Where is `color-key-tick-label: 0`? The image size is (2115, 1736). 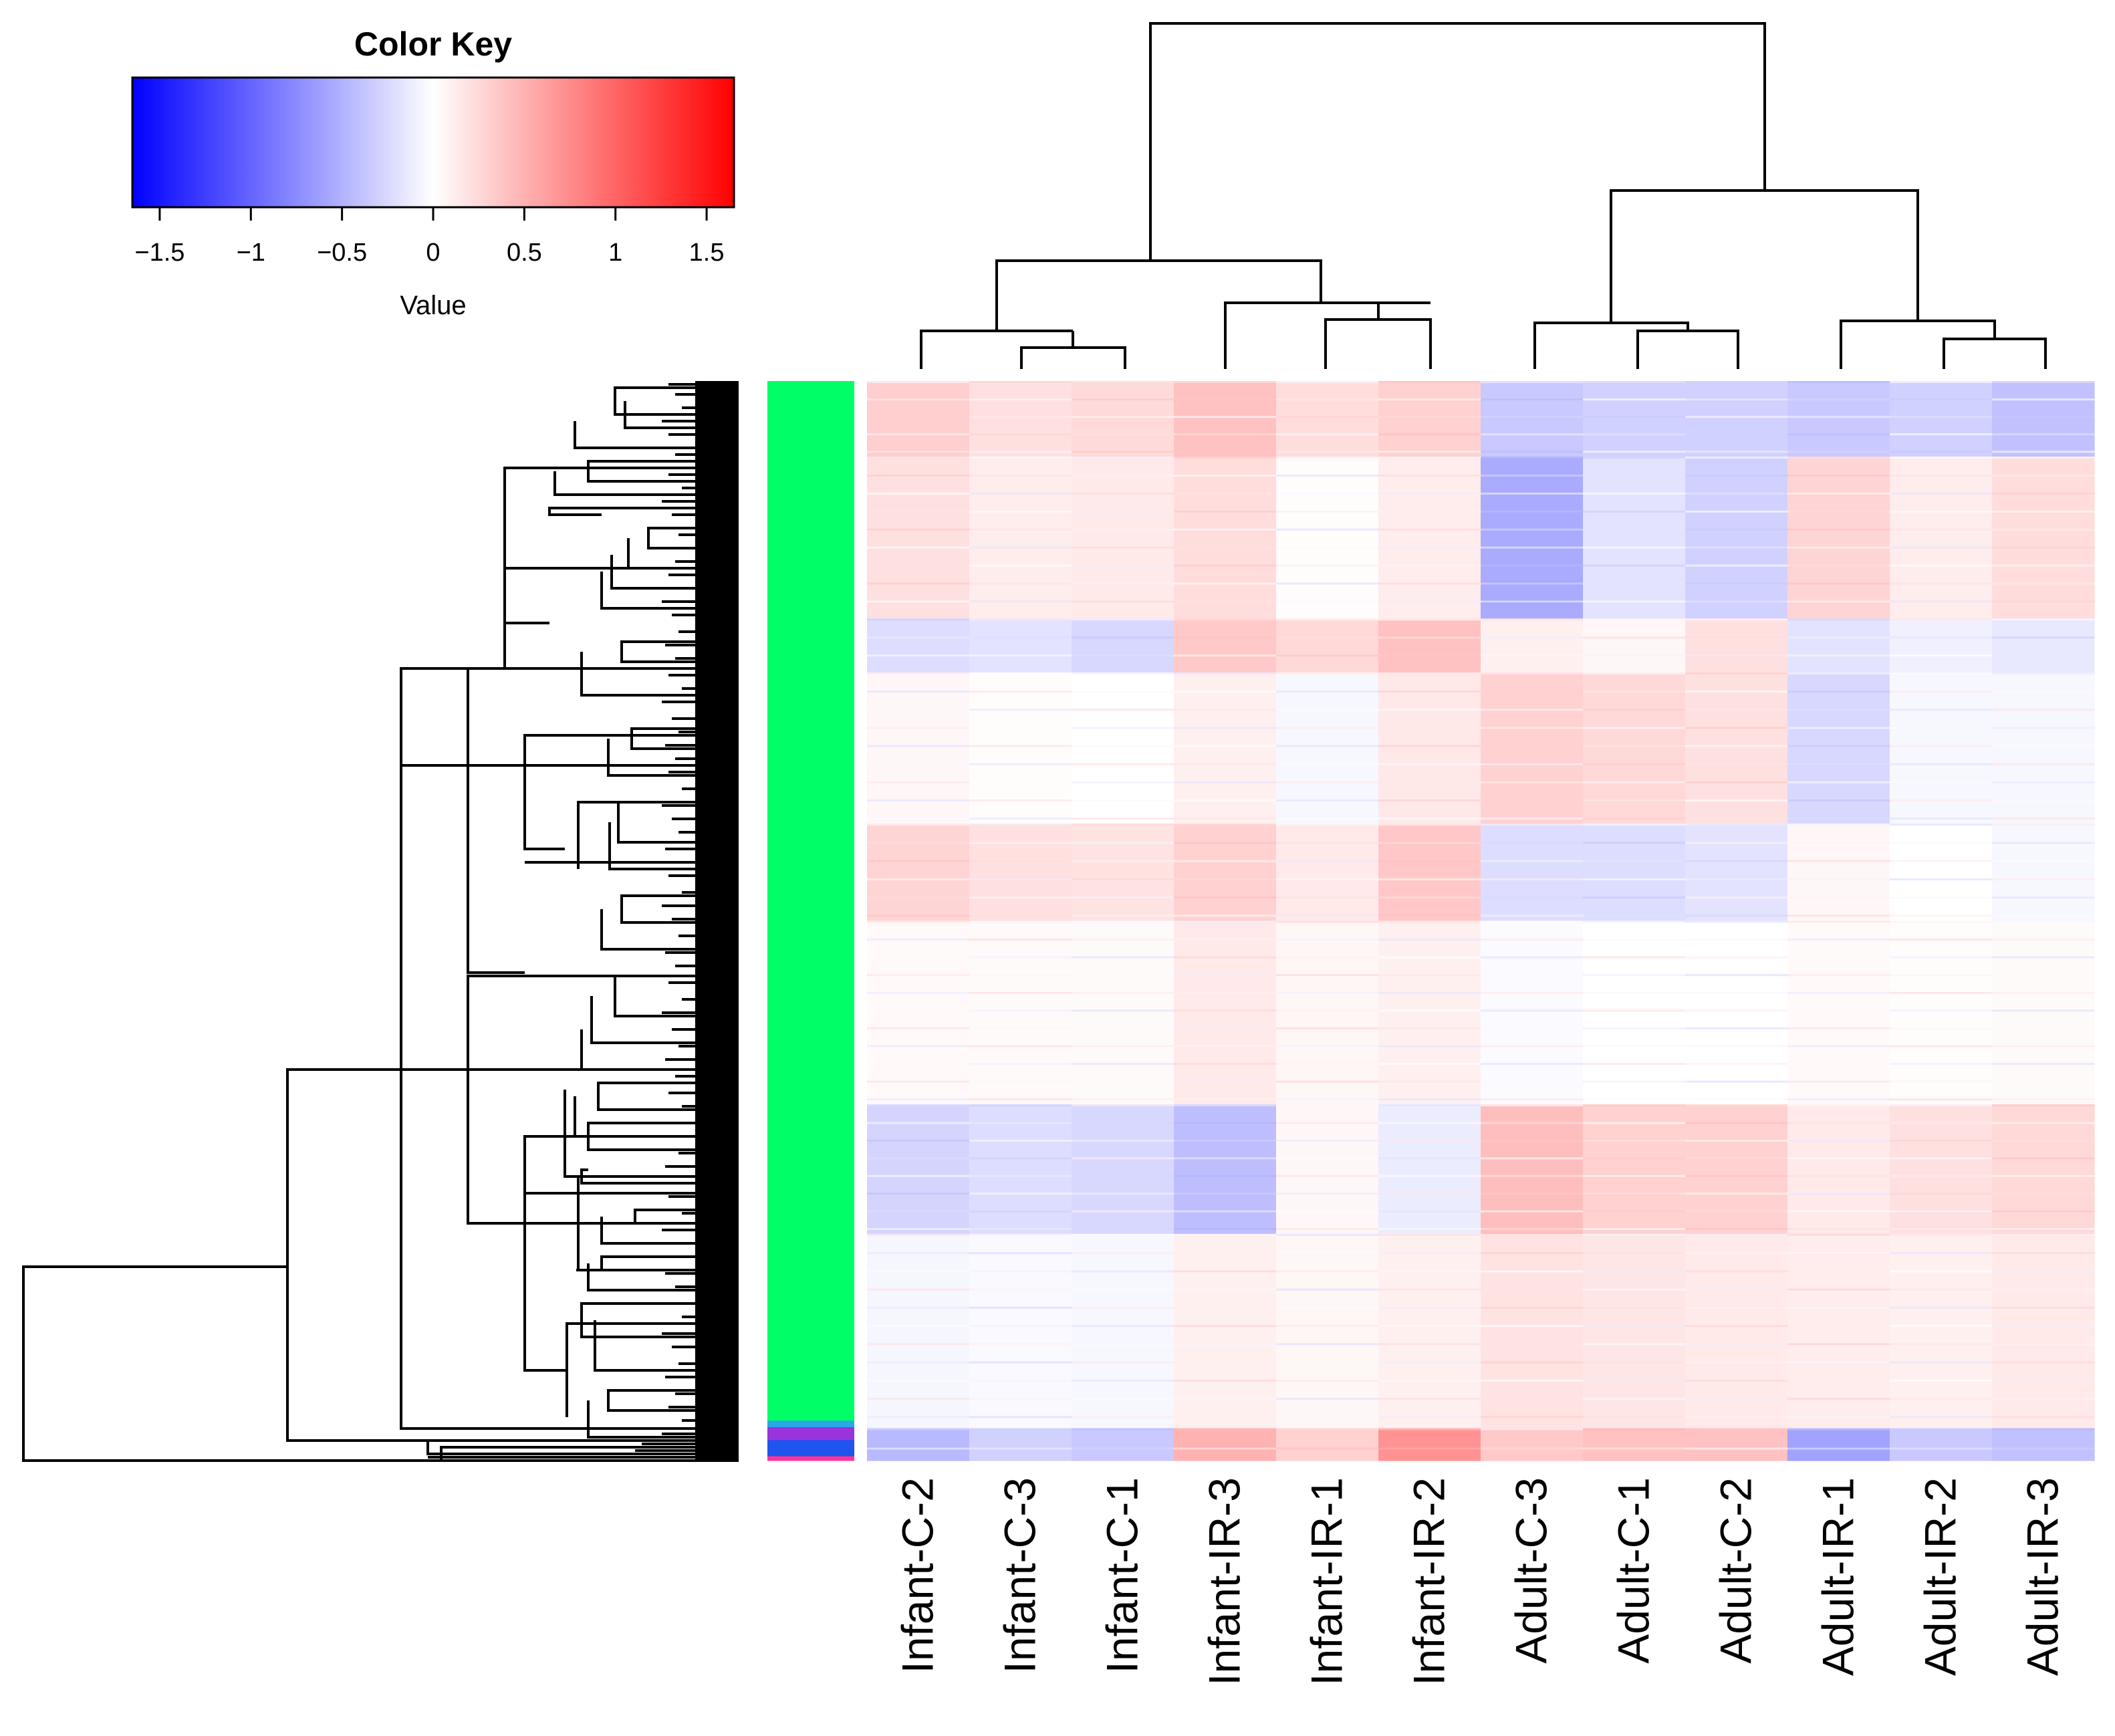 color-key-tick-label: 0 is located at coordinates (433, 253).